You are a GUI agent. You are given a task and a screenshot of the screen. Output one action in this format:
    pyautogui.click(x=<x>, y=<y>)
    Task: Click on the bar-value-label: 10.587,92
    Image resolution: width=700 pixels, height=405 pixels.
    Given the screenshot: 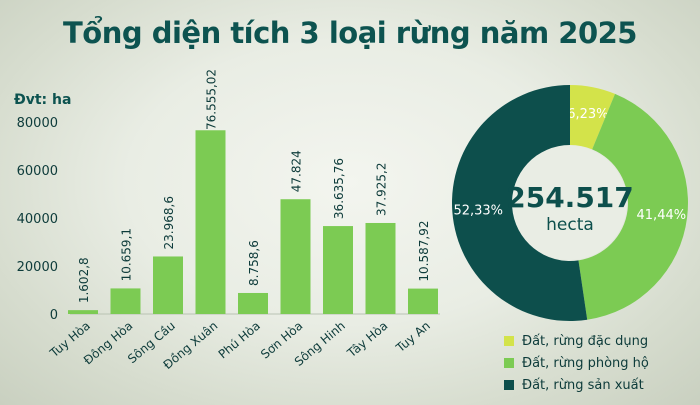 What is the action you would take?
    pyautogui.click(x=424, y=251)
    